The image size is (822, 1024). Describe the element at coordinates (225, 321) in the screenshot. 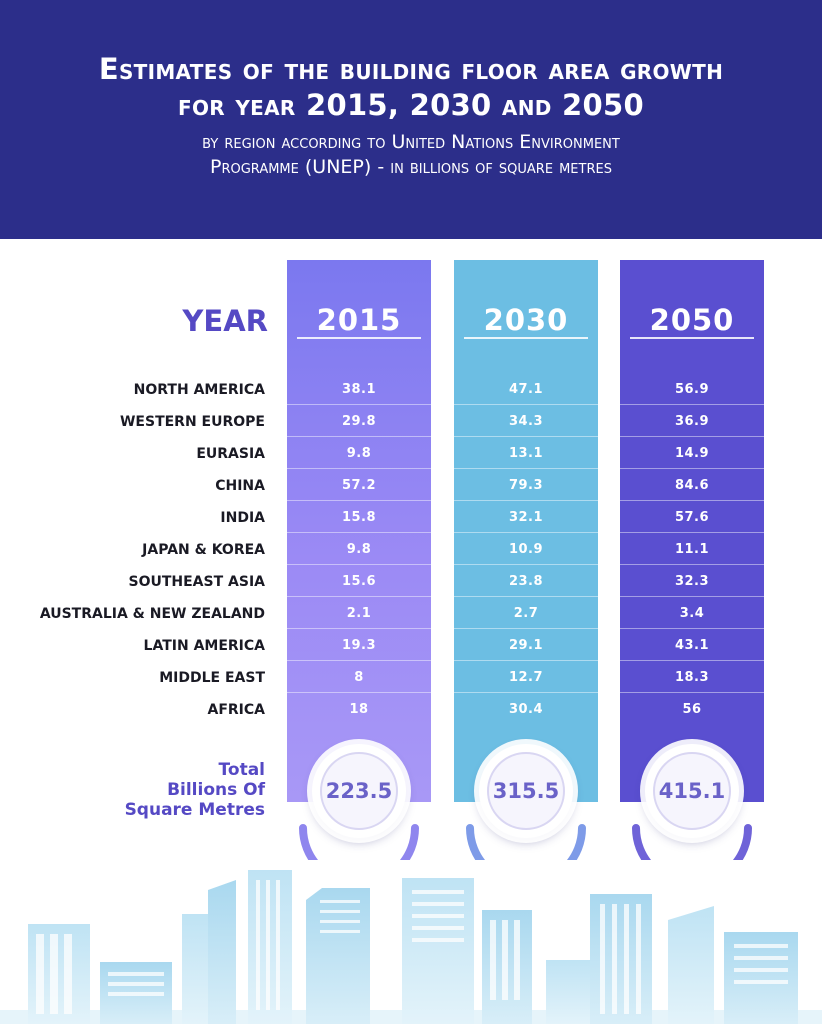

I see `year-label: YEAR` at that location.